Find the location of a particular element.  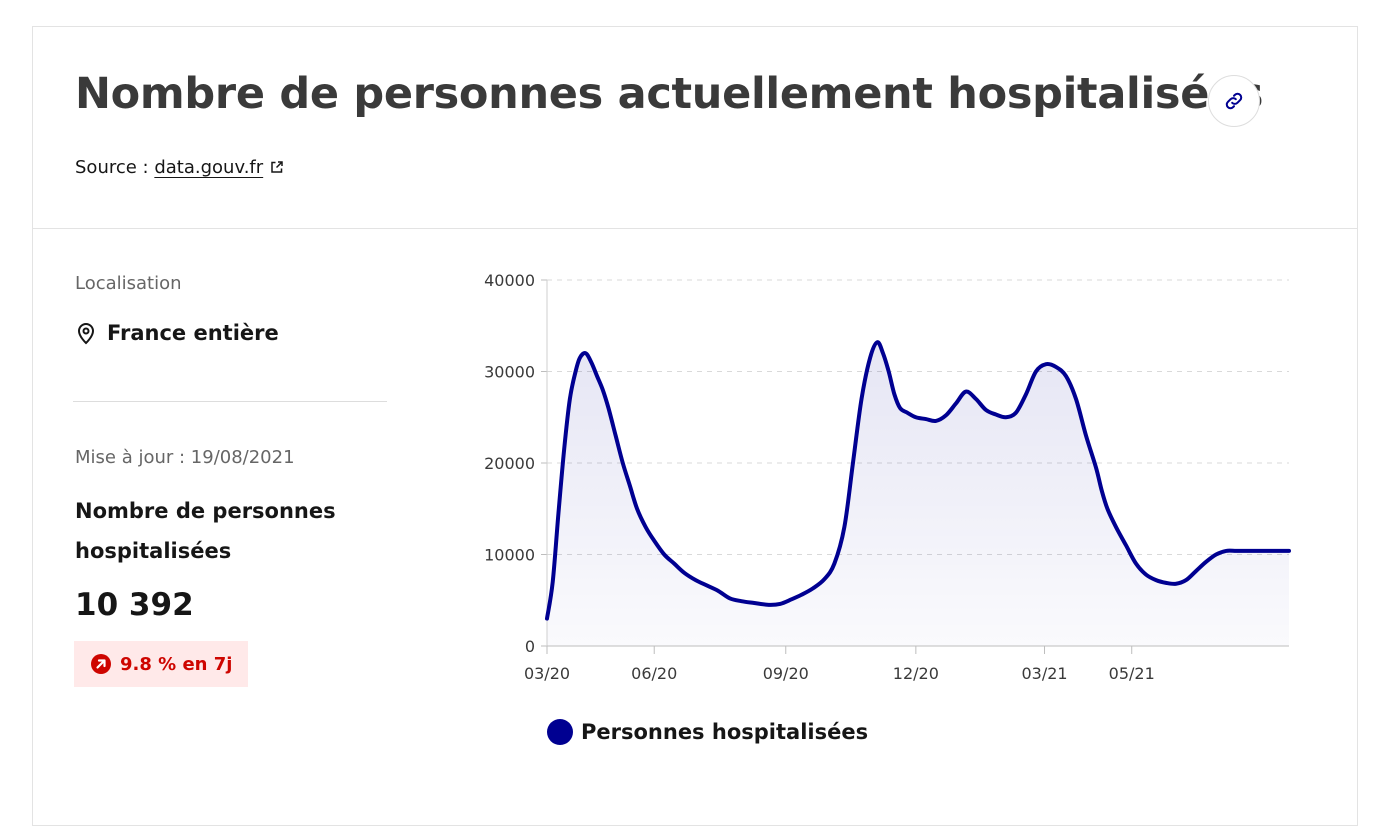

update-date: Mise à jour : 19/08/2021 is located at coordinates (185, 457).